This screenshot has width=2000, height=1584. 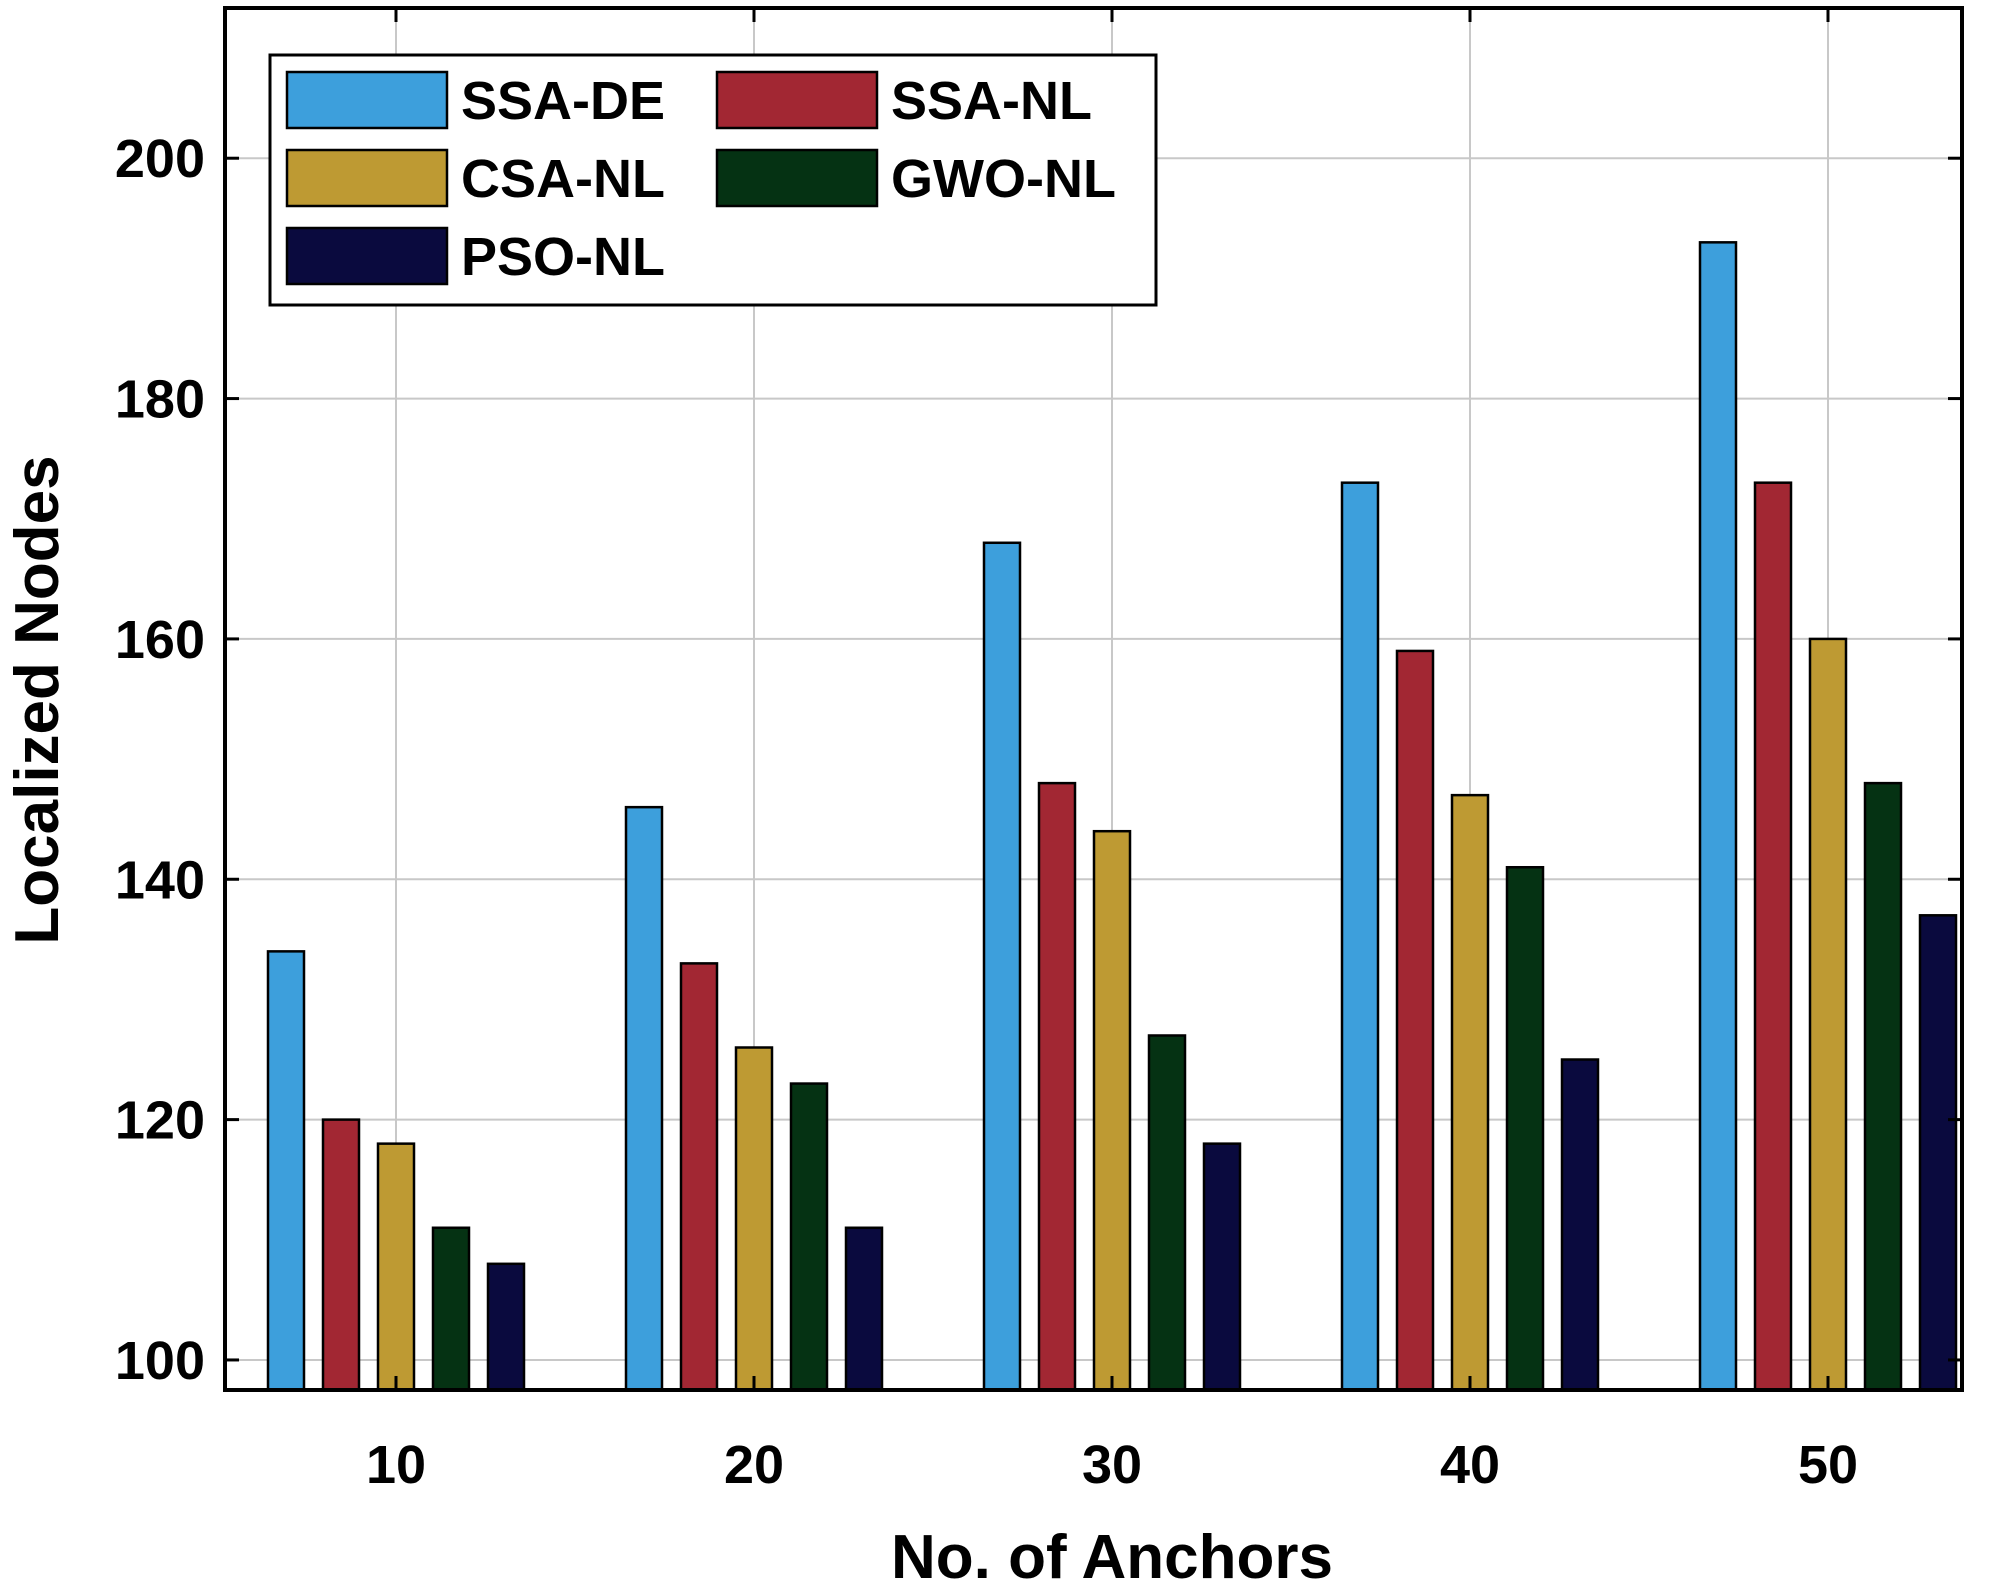 What do you see at coordinates (713, 180) in the screenshot?
I see `legend: SSA-DE SSA-NL CSA-NL GWO-NL PSO-NL` at bounding box center [713, 180].